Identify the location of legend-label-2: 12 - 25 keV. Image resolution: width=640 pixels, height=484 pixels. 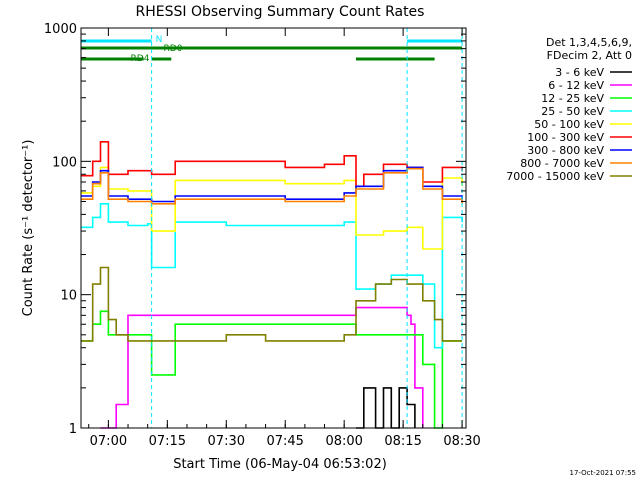
(572, 98).